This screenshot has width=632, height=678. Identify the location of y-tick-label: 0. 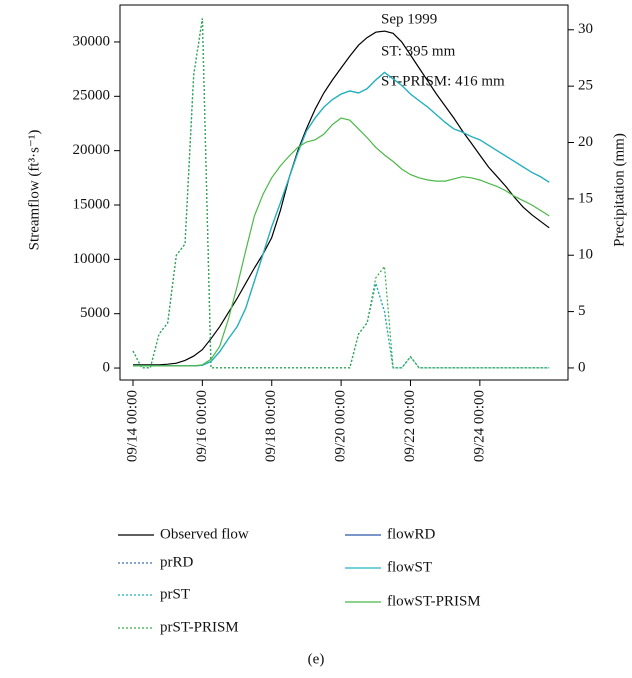
(107, 367).